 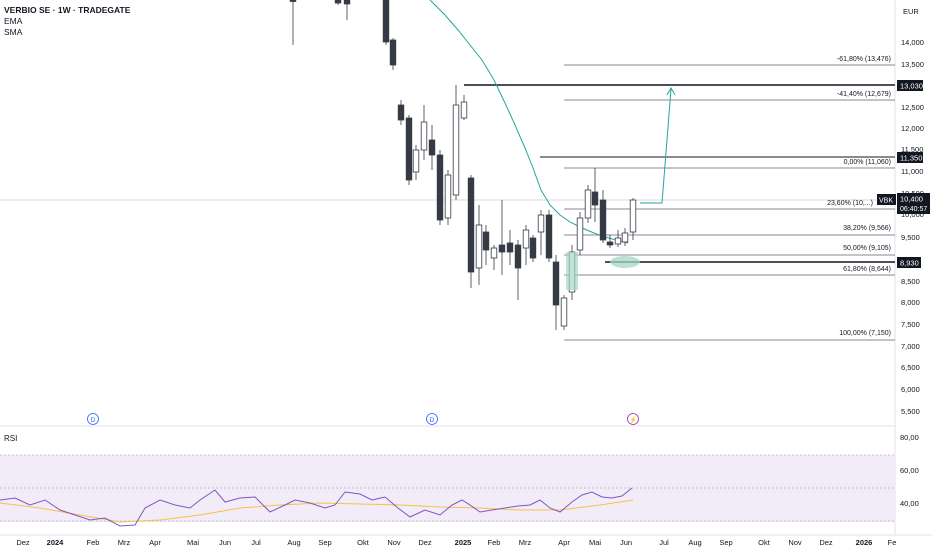 What do you see at coordinates (256, 542) in the screenshot?
I see `time-tick: Jul` at bounding box center [256, 542].